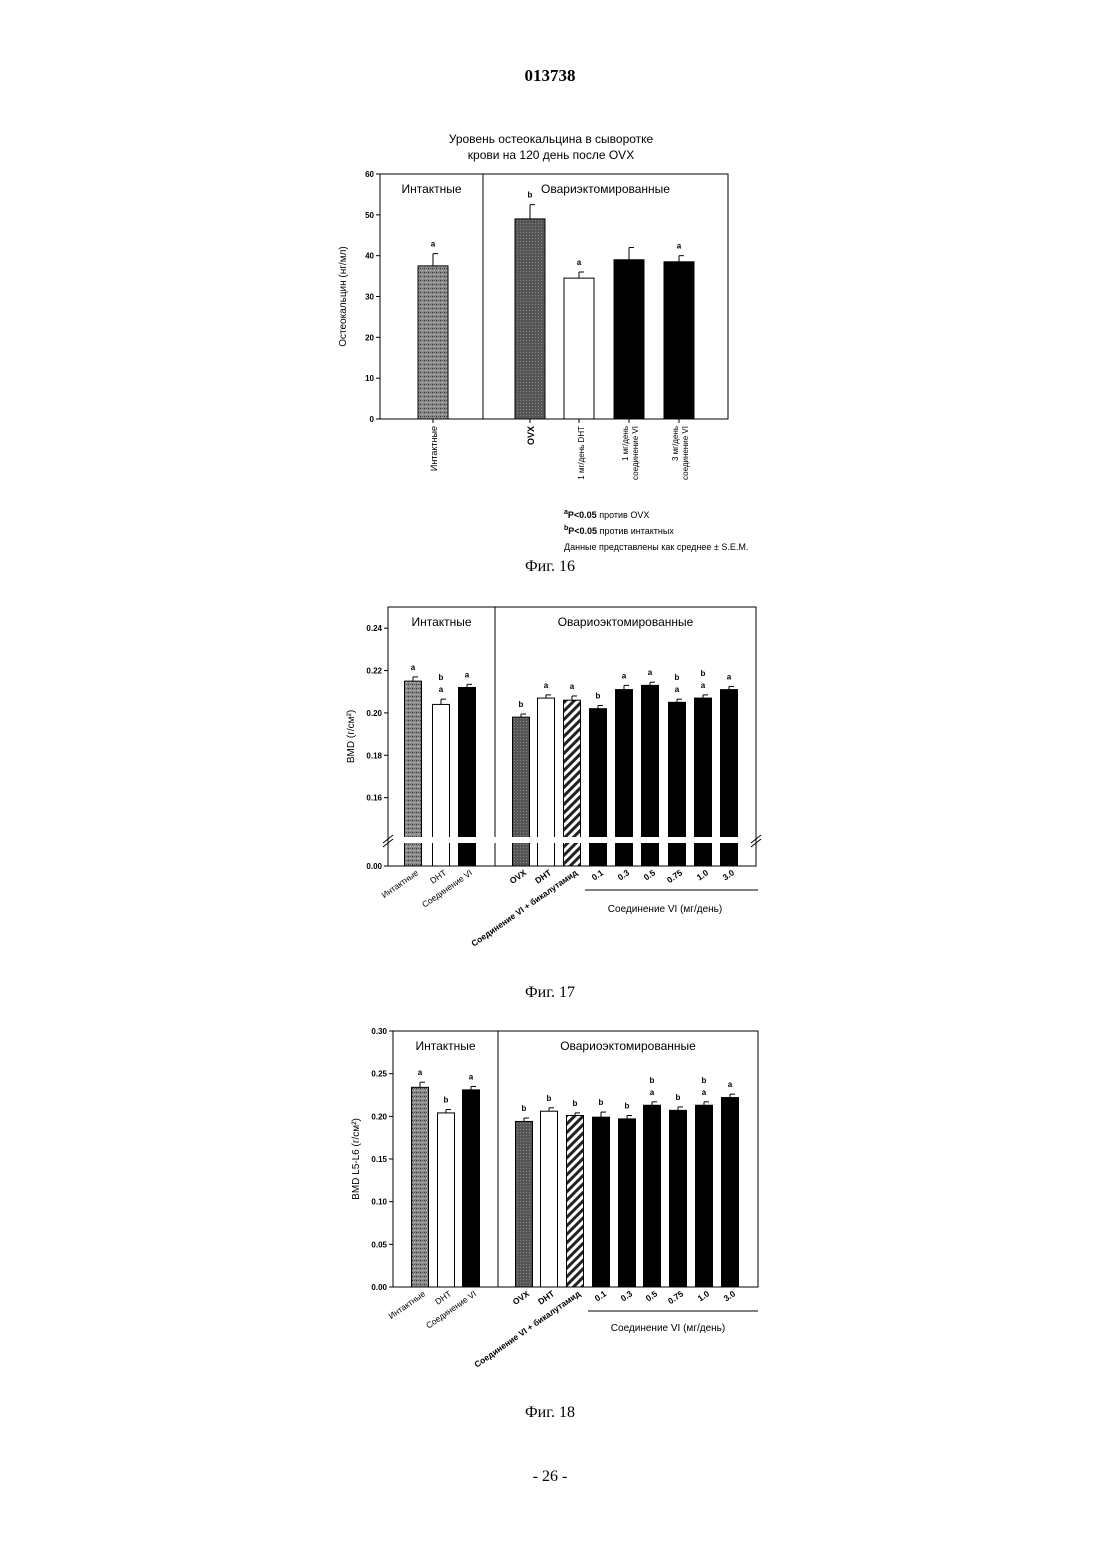  Describe the element at coordinates (625, 443) in the screenshot. I see `x-tick-label: 1 мг/день` at that location.